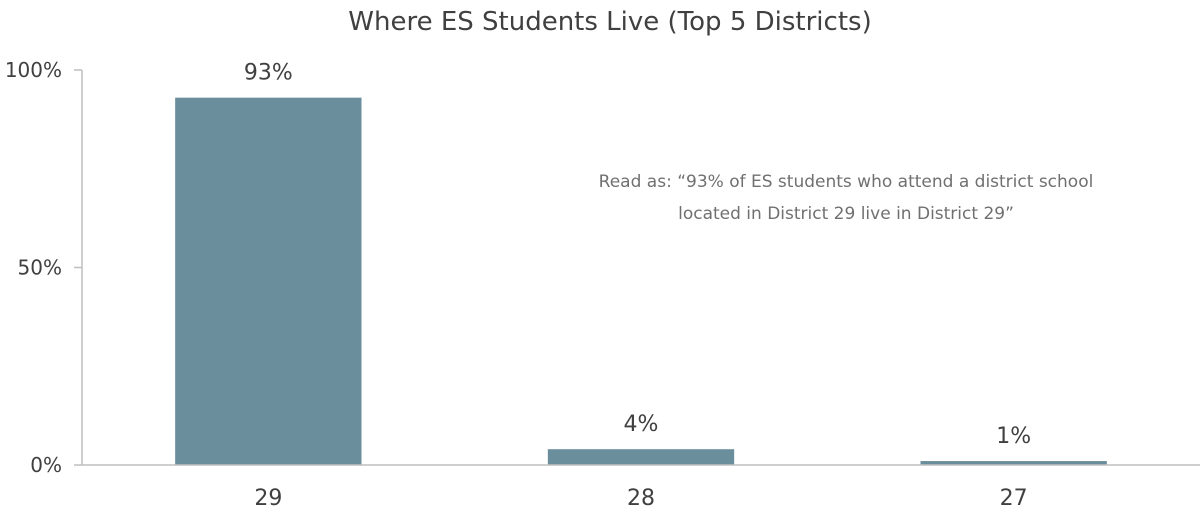 The image size is (1200, 512). What do you see at coordinates (46, 465) in the screenshot?
I see `y-tick-label: 0%` at bounding box center [46, 465].